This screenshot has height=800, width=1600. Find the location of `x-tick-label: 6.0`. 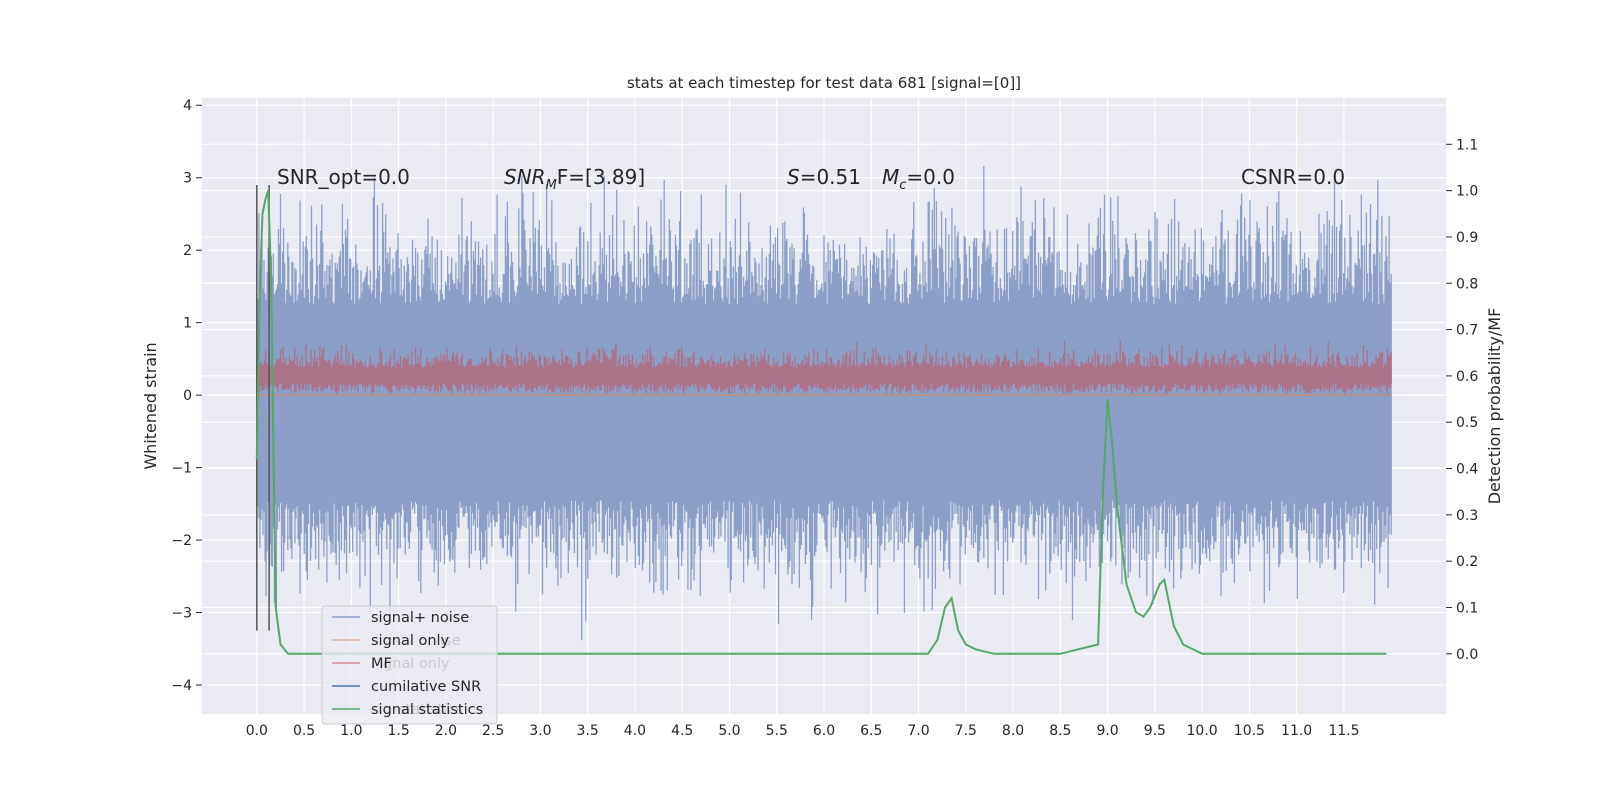

x-tick-label: 6.0 is located at coordinates (824, 731).